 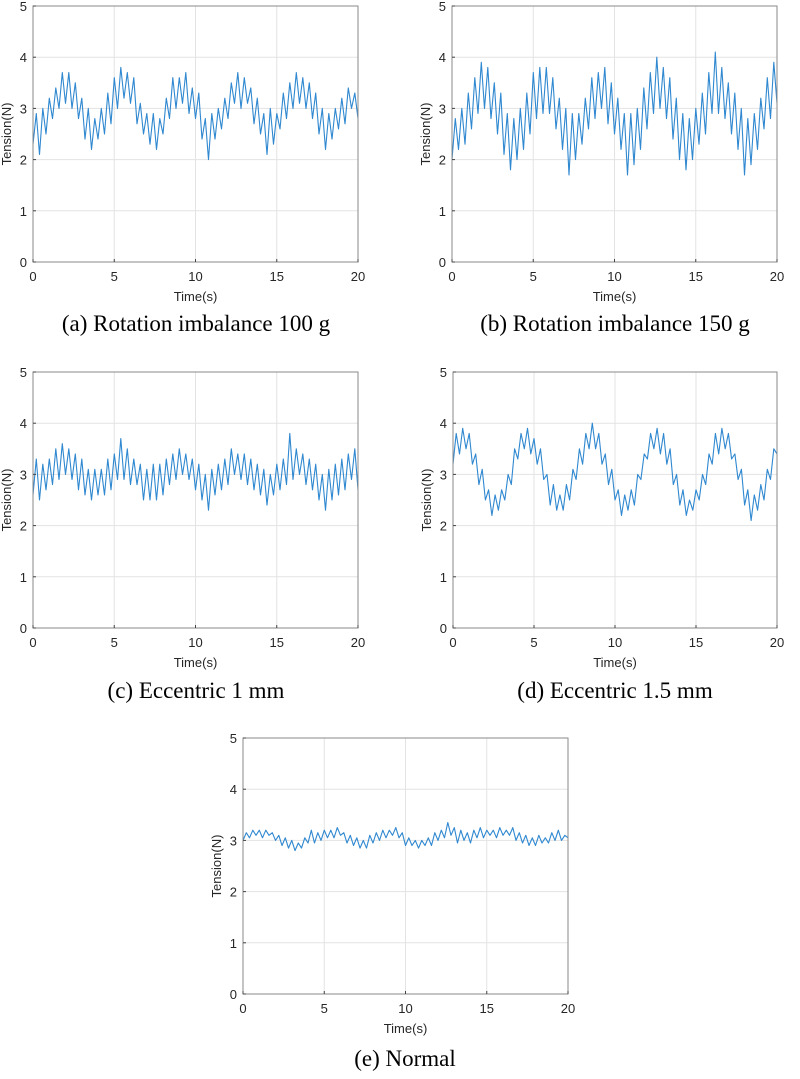 I want to click on subplot-c: 0 5 10 15 20 0 1 2 3 4 5 Time(s) Tension(N), so click(x=182, y=517).